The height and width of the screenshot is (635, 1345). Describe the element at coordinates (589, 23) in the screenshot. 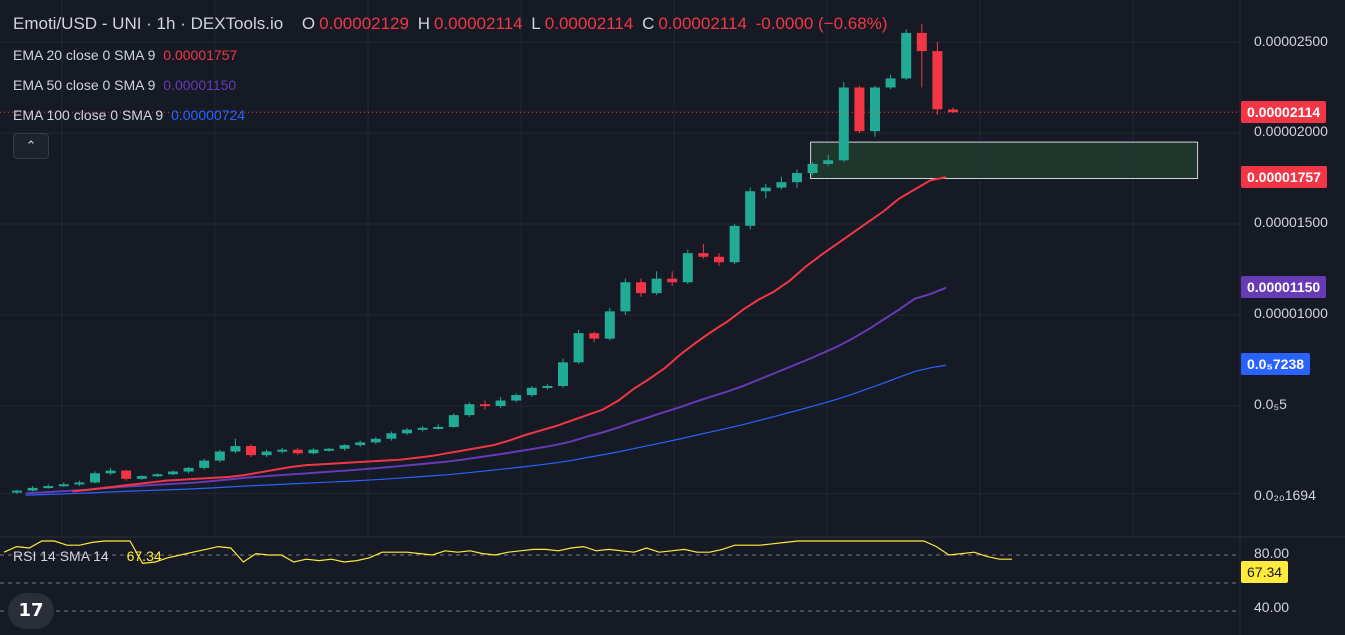

I see `ohlc-low-value: 0.00002114` at that location.